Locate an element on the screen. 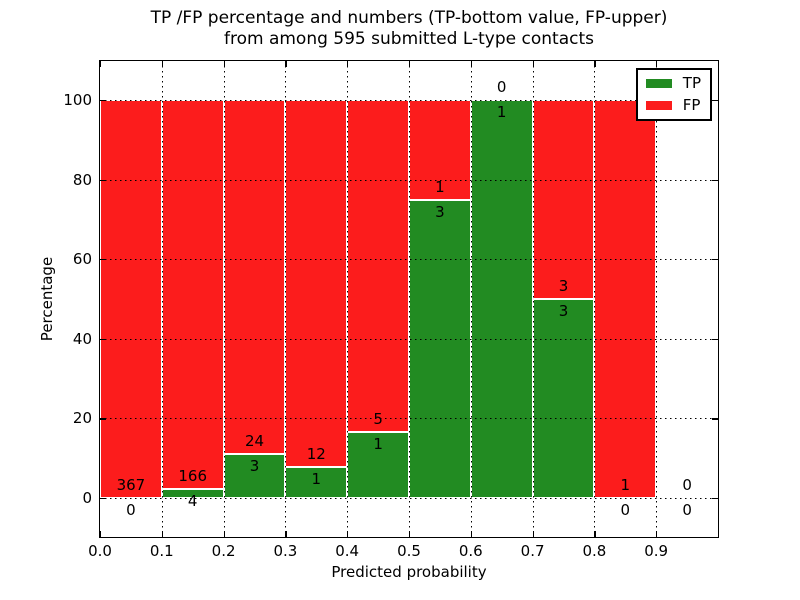 Image resolution: width=800 pixels, height=600 pixels. bar-label-fp: 3 is located at coordinates (563, 286).